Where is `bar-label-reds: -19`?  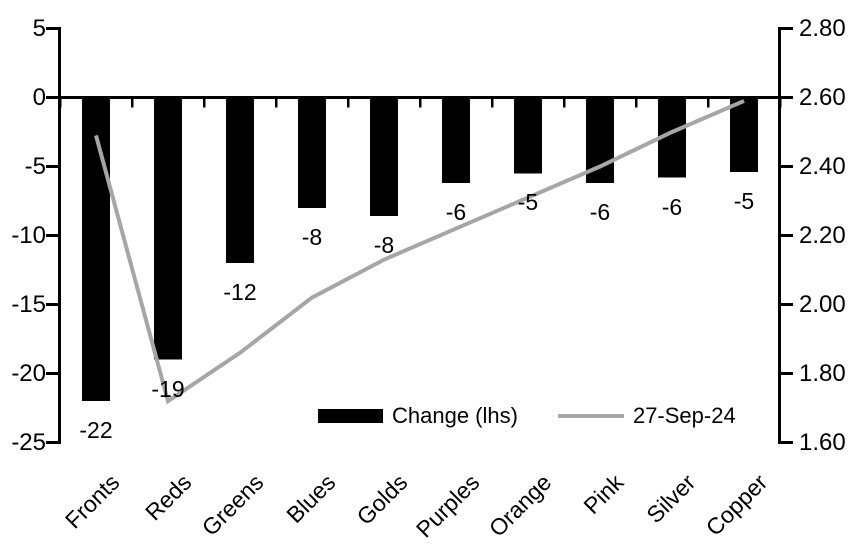
bar-label-reds: -19 is located at coordinates (168, 388).